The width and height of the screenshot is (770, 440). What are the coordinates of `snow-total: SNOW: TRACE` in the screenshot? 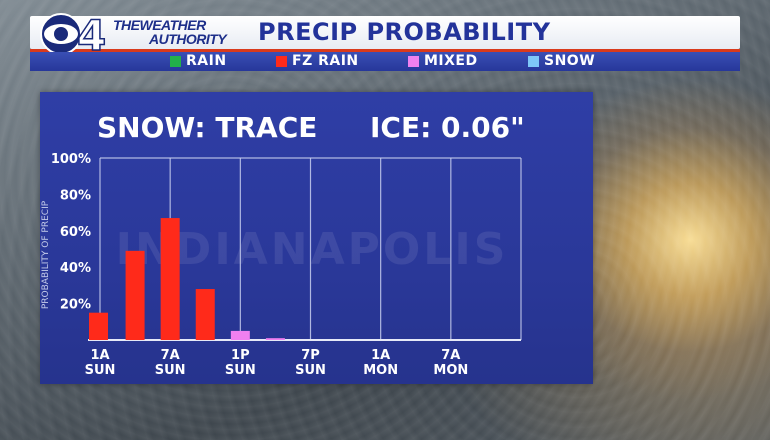 It's located at (207, 127).